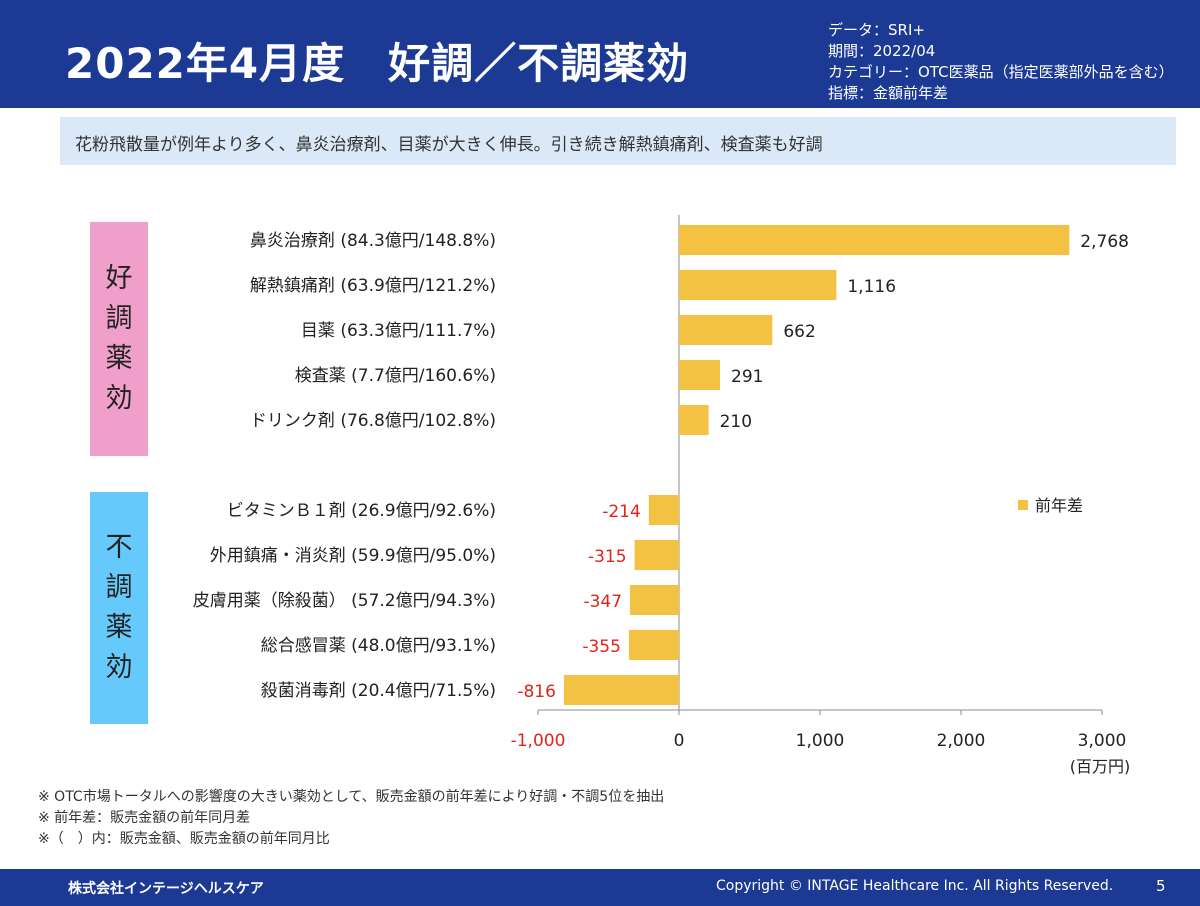  I want to click on value-label: 1,116, so click(871, 287).